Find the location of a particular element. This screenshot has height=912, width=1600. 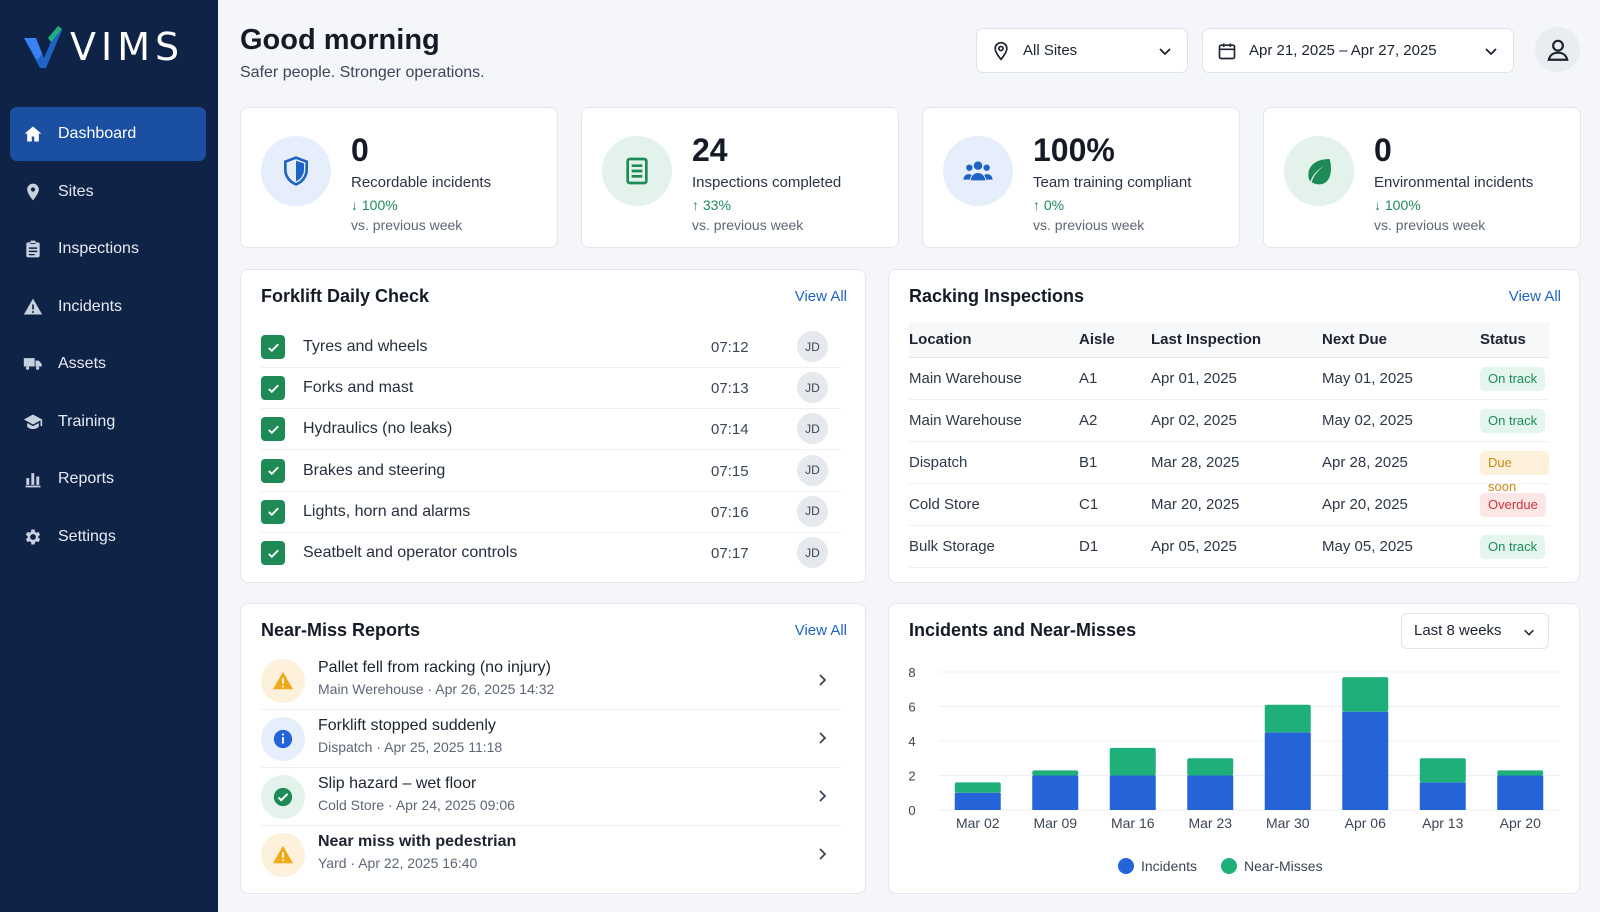

checklist-item-time: 07:17 is located at coordinates (730, 553).